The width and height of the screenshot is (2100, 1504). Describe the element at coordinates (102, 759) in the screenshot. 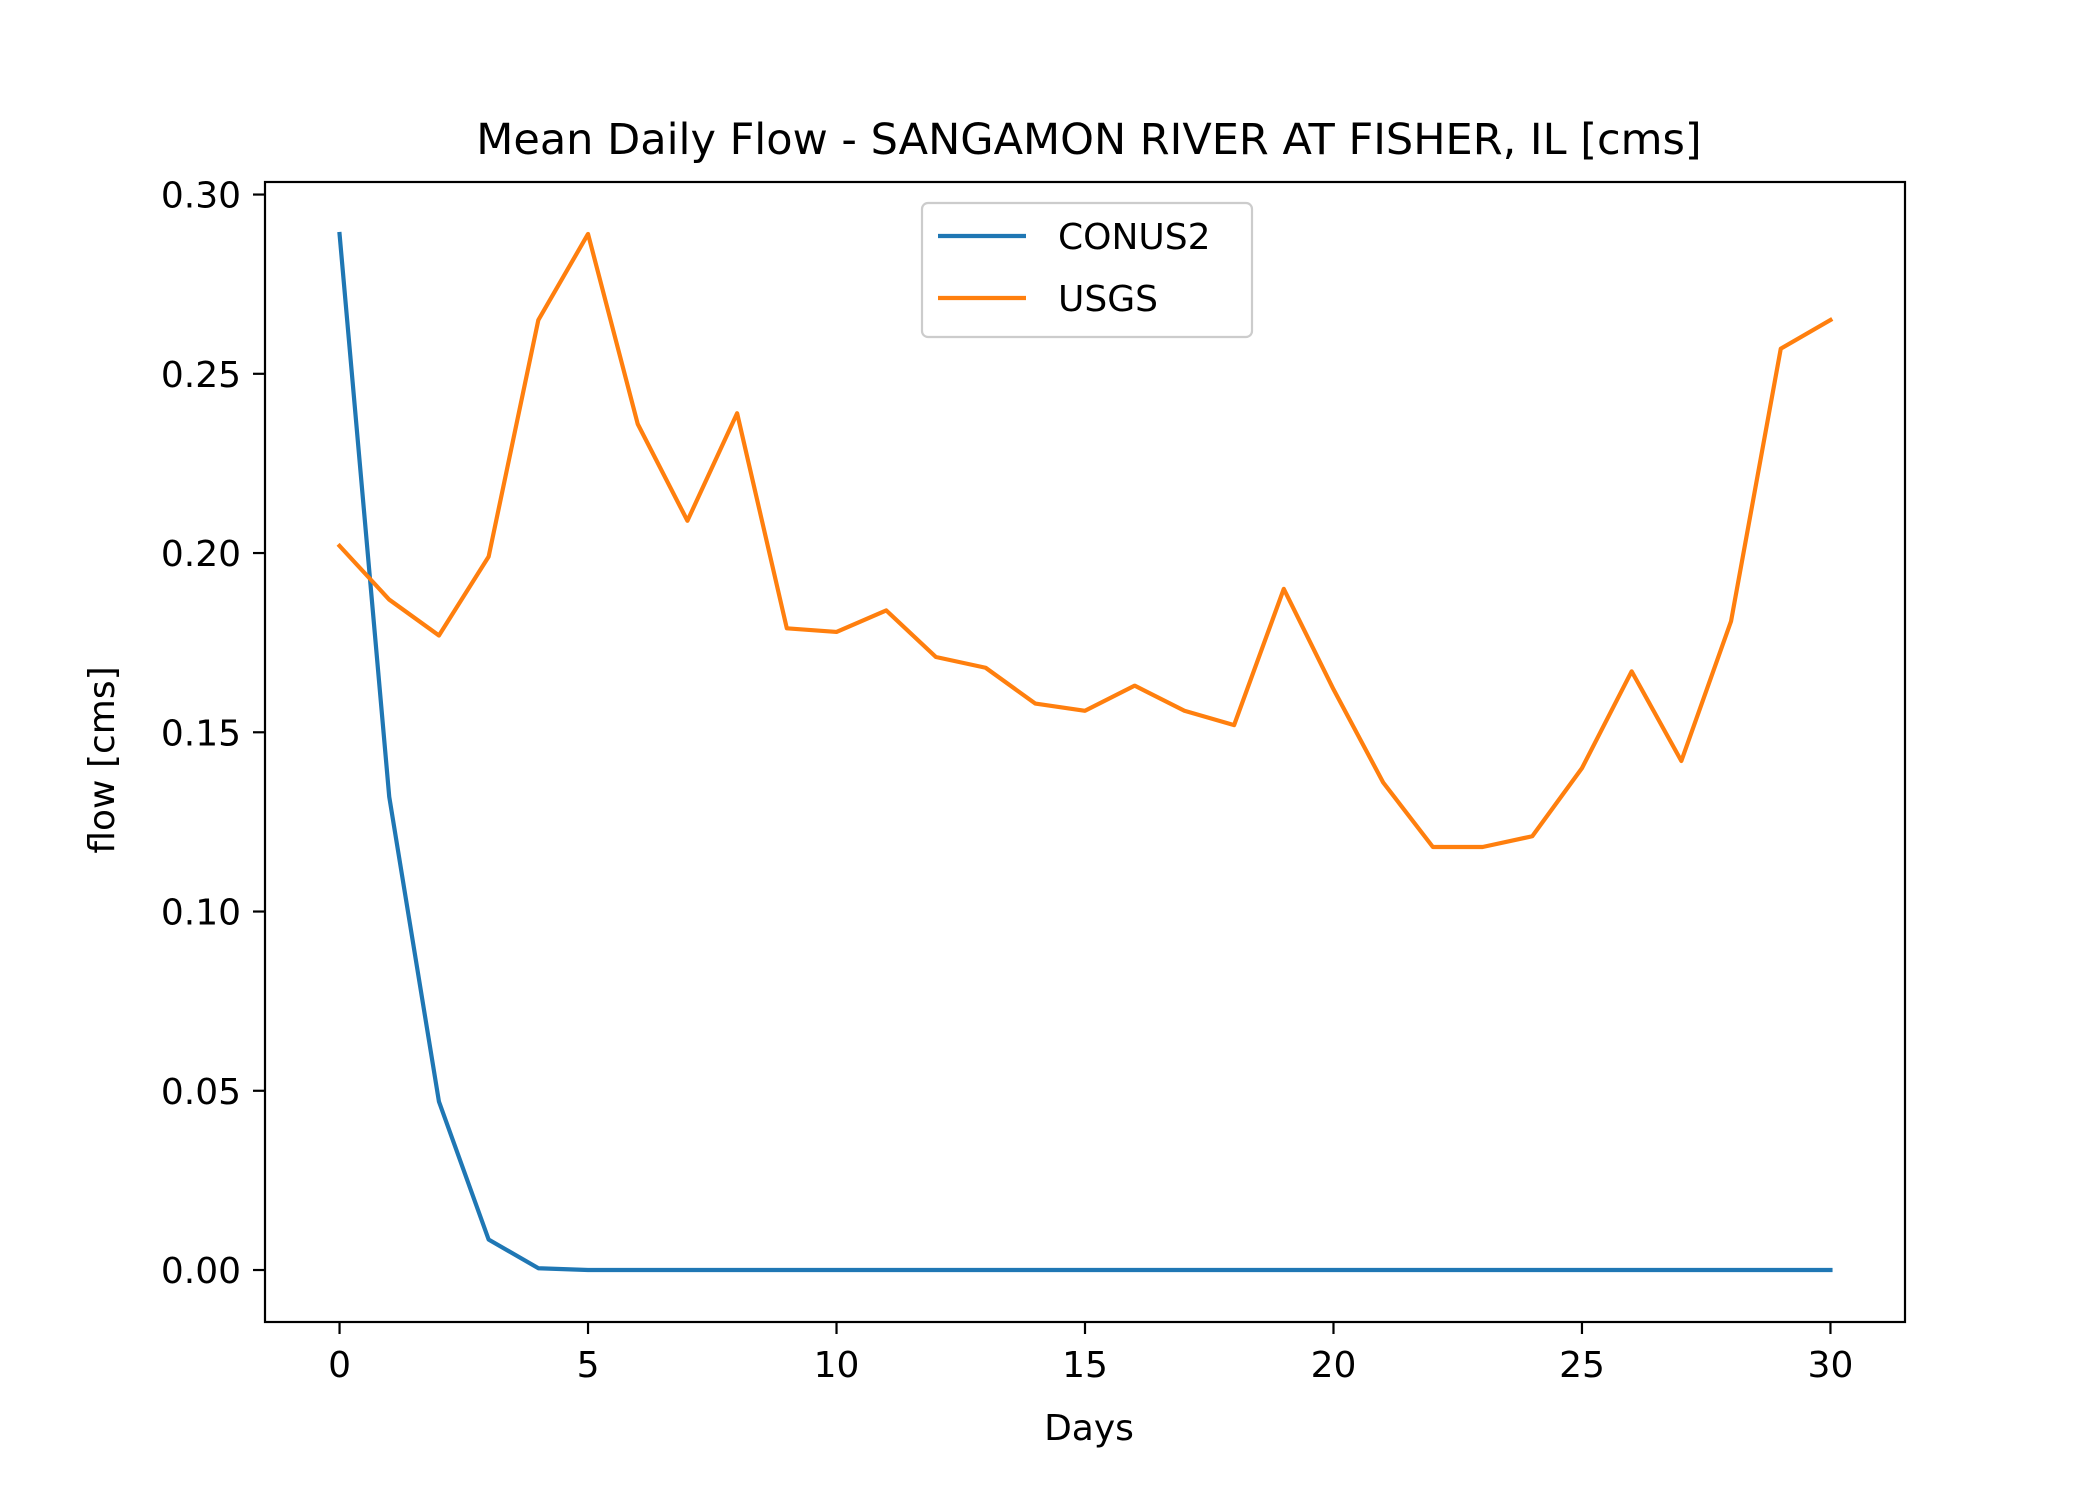

I see `y-axis-title: flow [cms]` at that location.